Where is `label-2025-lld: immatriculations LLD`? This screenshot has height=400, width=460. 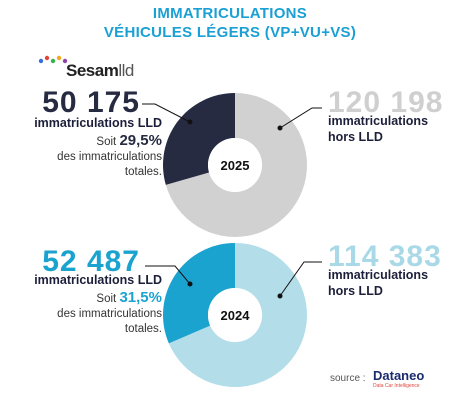
label-2025-lld: immatriculations LLD is located at coordinates (98, 123).